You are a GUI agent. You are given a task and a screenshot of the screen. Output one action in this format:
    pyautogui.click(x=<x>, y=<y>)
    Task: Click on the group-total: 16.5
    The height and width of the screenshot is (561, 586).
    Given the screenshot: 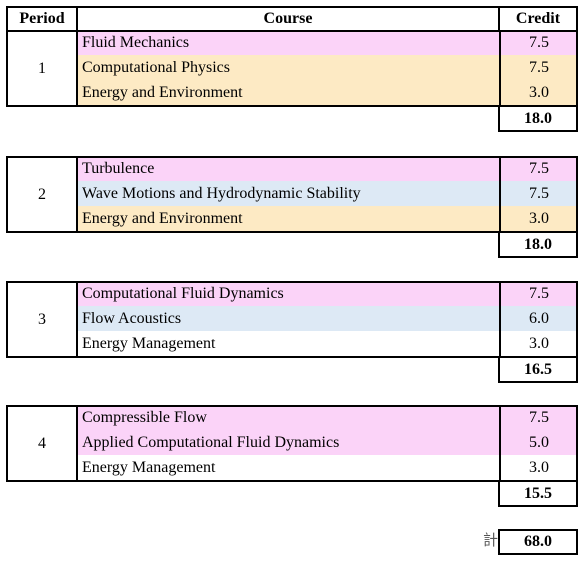 What is the action you would take?
    pyautogui.click(x=538, y=369)
    